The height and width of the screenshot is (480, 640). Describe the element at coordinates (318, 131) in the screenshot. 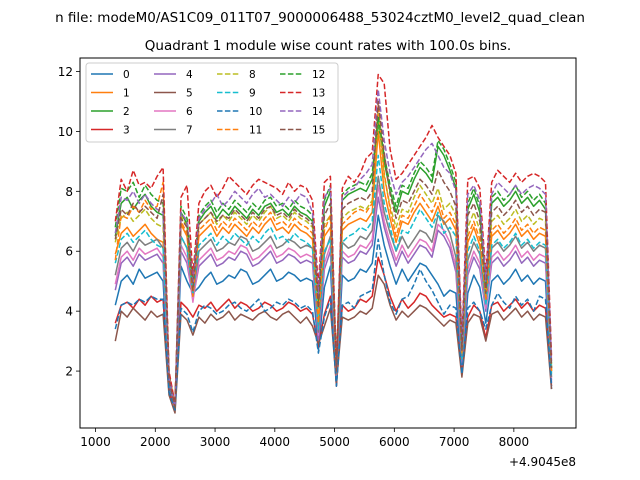

I see `legend-label-15: 15` at that location.